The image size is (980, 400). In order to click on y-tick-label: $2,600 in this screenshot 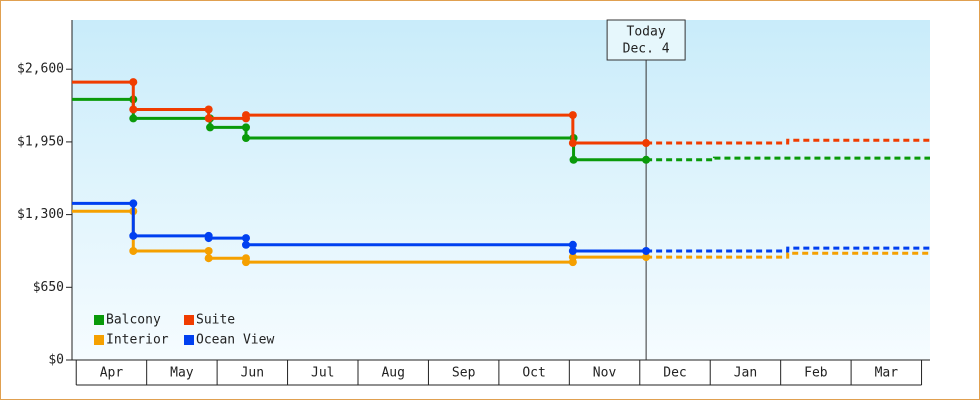, I will do `click(40, 69)`.